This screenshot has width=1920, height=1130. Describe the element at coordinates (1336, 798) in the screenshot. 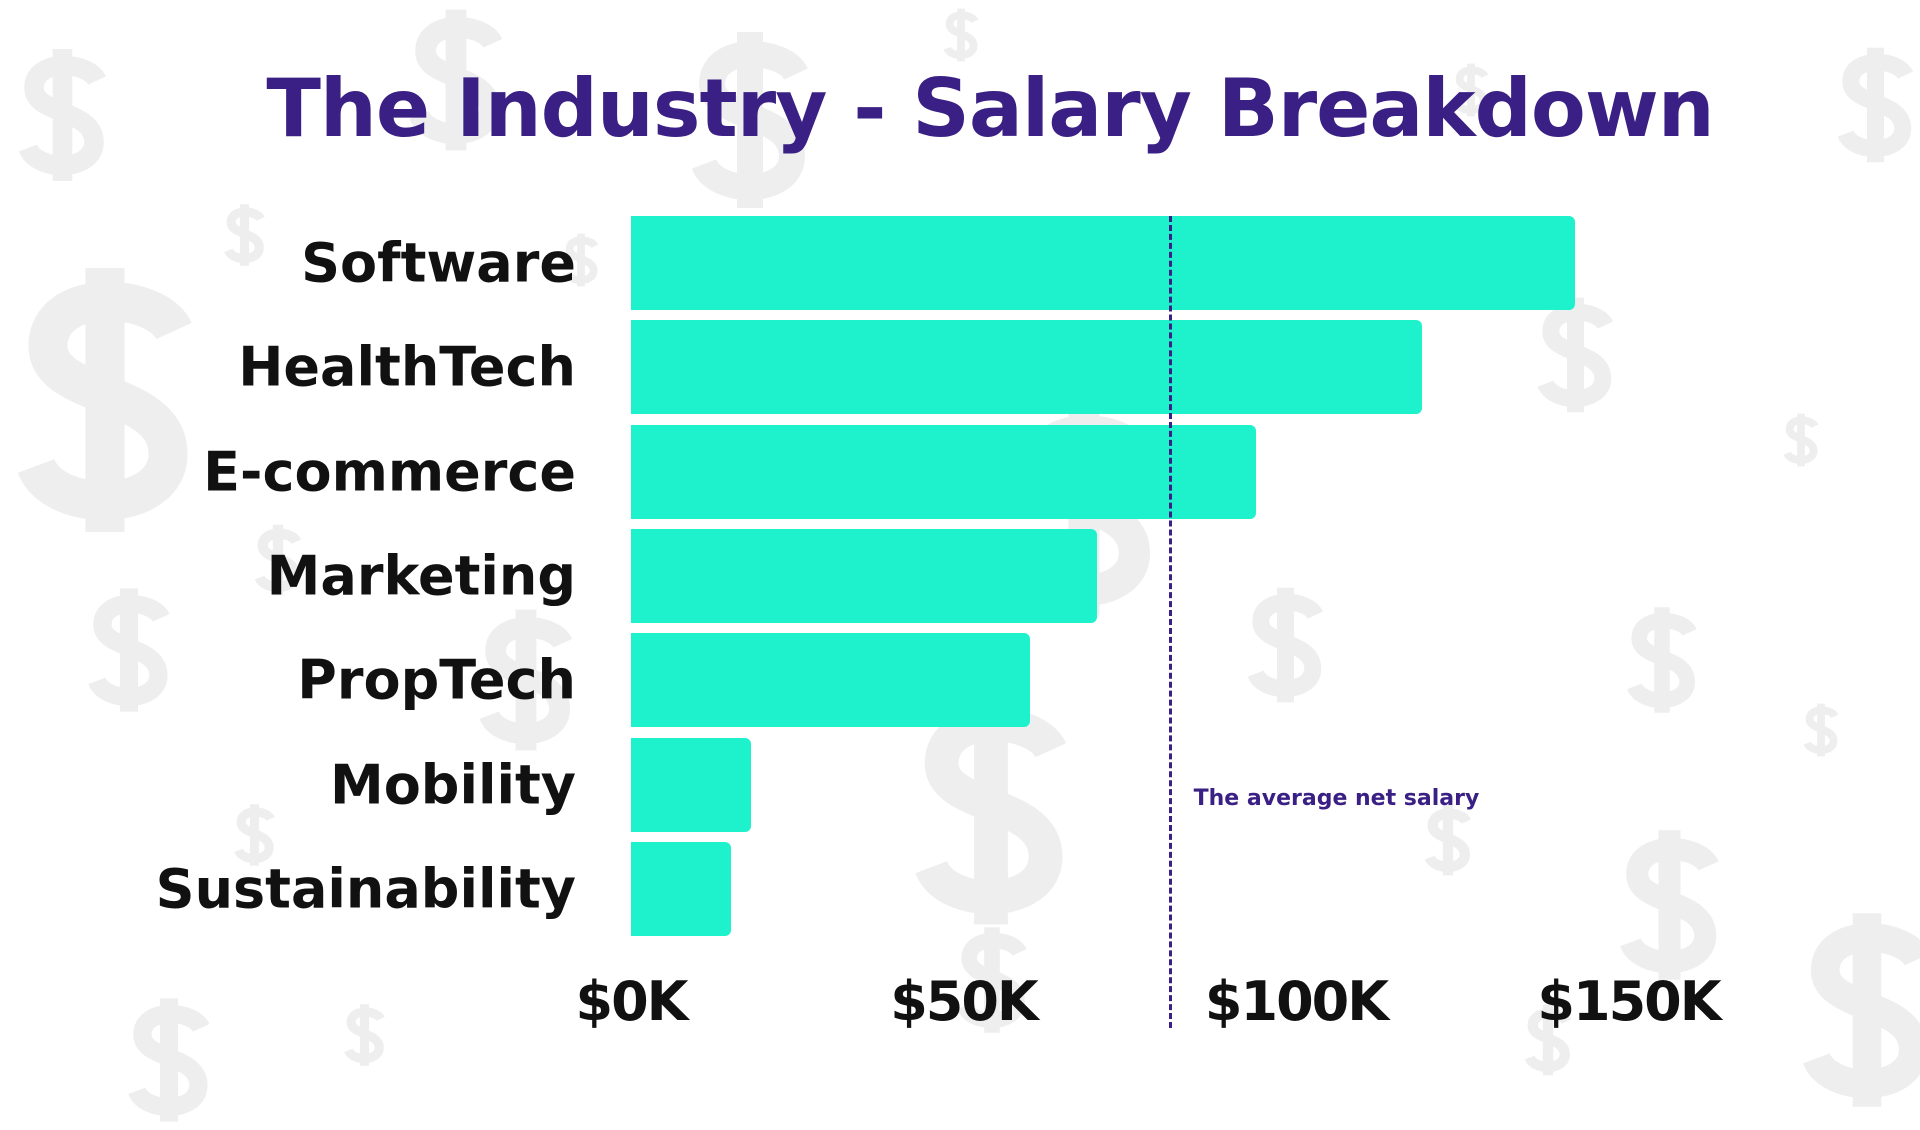

I see `average-reference-label: The average net salary` at that location.